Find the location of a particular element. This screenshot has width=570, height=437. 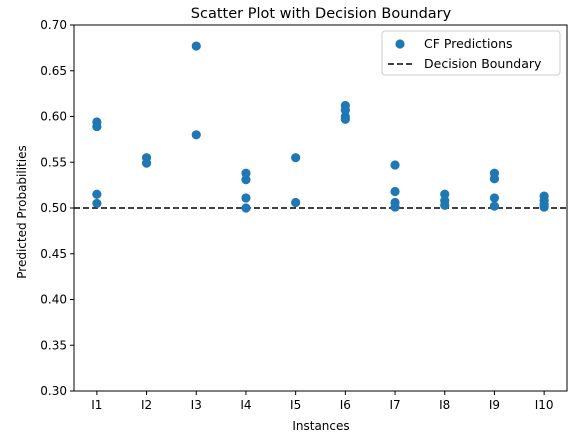

x-tick-label: I2 is located at coordinates (146, 405).